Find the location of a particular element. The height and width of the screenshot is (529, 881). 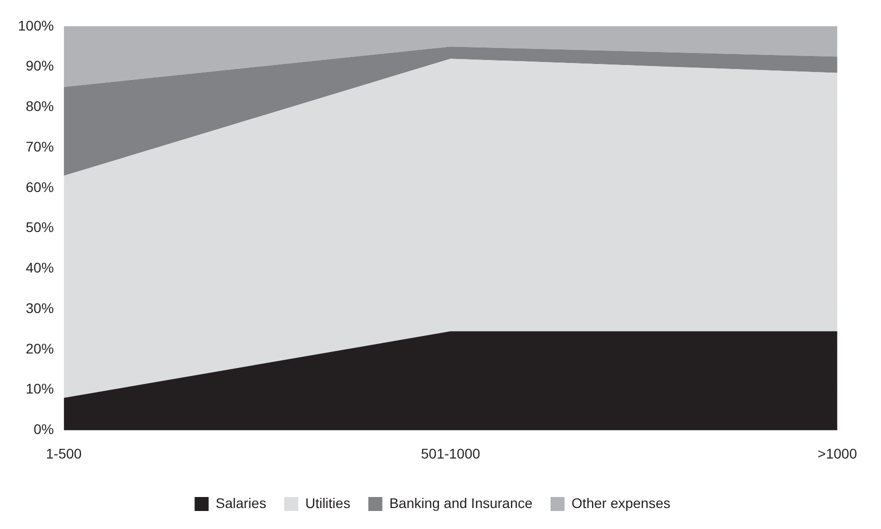

x-tick-label: >1000 is located at coordinates (838, 453).